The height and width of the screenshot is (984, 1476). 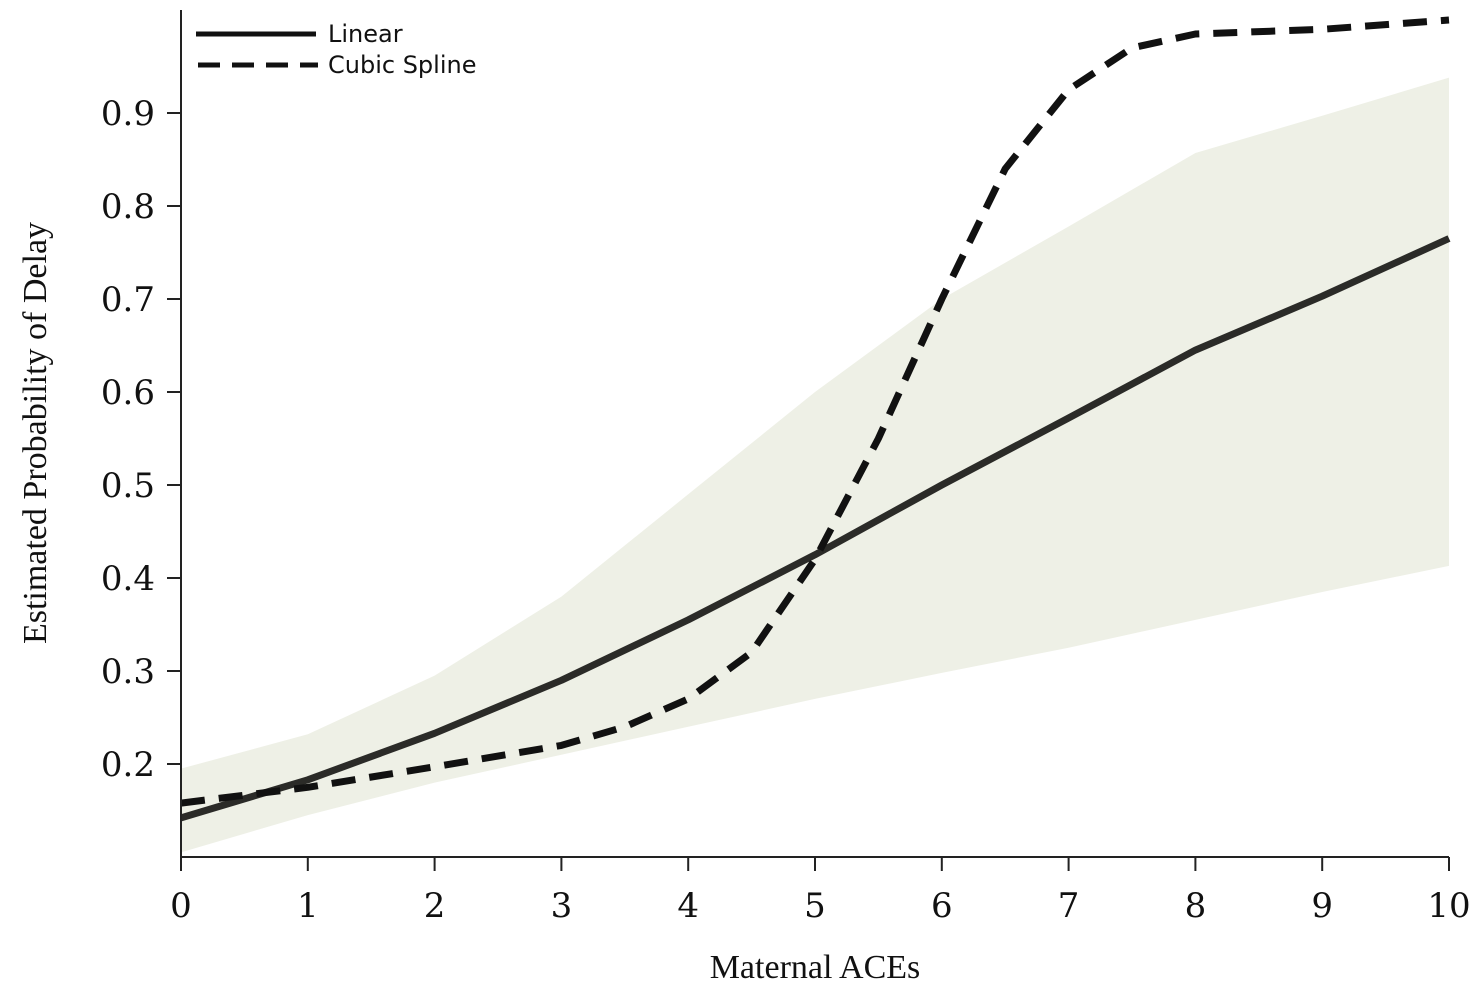 What do you see at coordinates (128, 207) in the screenshot?
I see `y-tick-label: 0.8` at bounding box center [128, 207].